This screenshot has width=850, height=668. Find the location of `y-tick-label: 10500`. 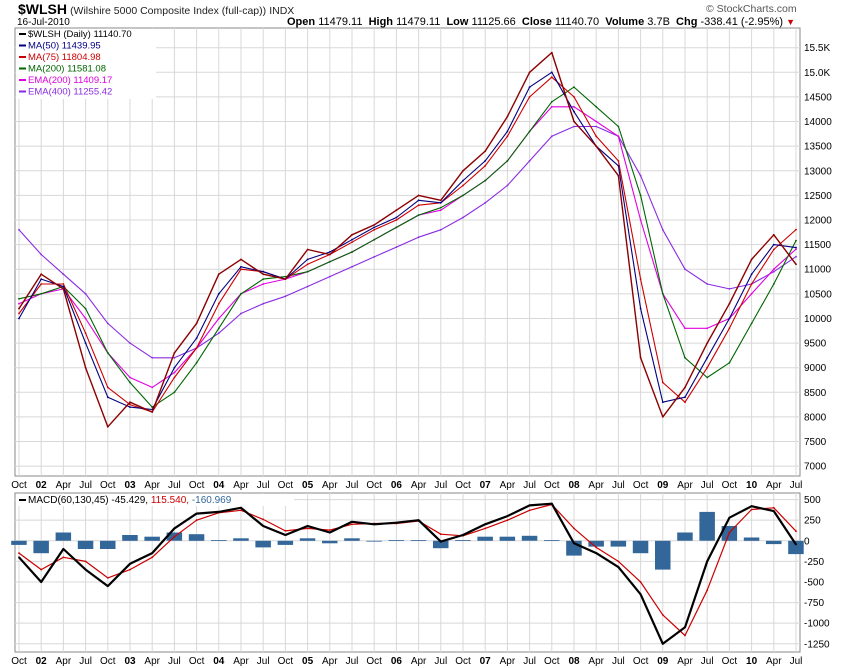

y-tick-label: 10500 is located at coordinates (818, 294).